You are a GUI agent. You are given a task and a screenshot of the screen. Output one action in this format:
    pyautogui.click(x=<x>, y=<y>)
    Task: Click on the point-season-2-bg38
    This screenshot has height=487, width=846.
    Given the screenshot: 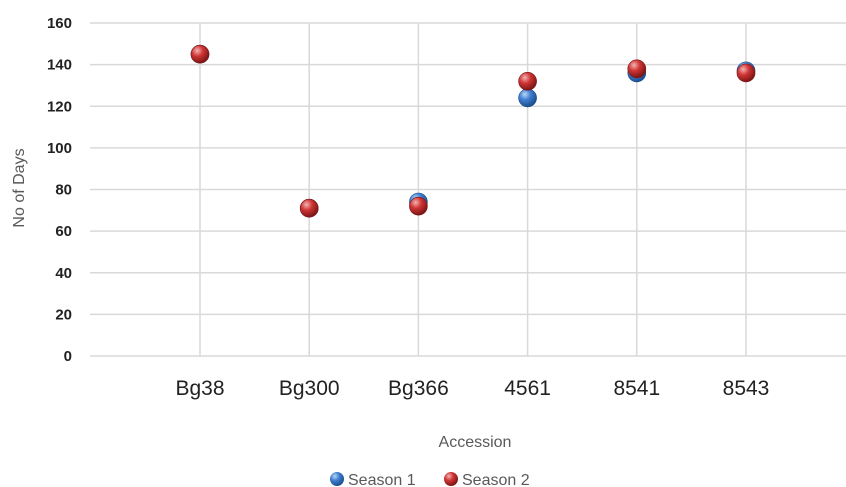 What is the action you would take?
    pyautogui.click(x=200, y=54)
    